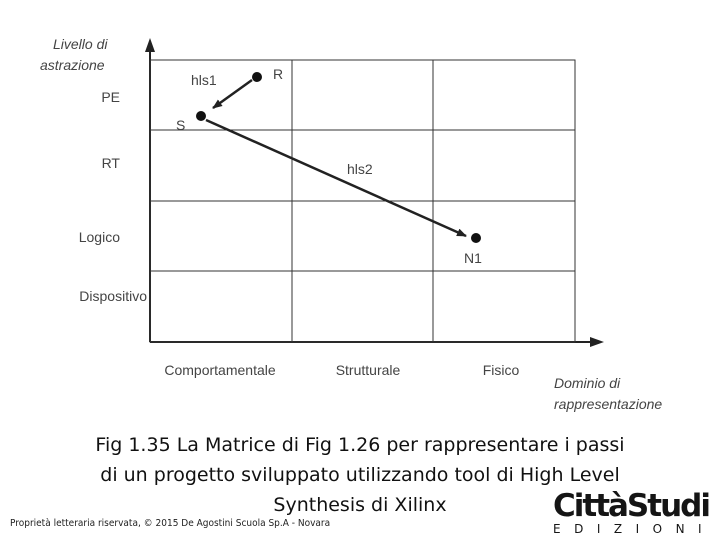 The height and width of the screenshot is (540, 720). Describe the element at coordinates (113, 296) in the screenshot. I see `row-label-dispositivo: Dispositivo` at that location.